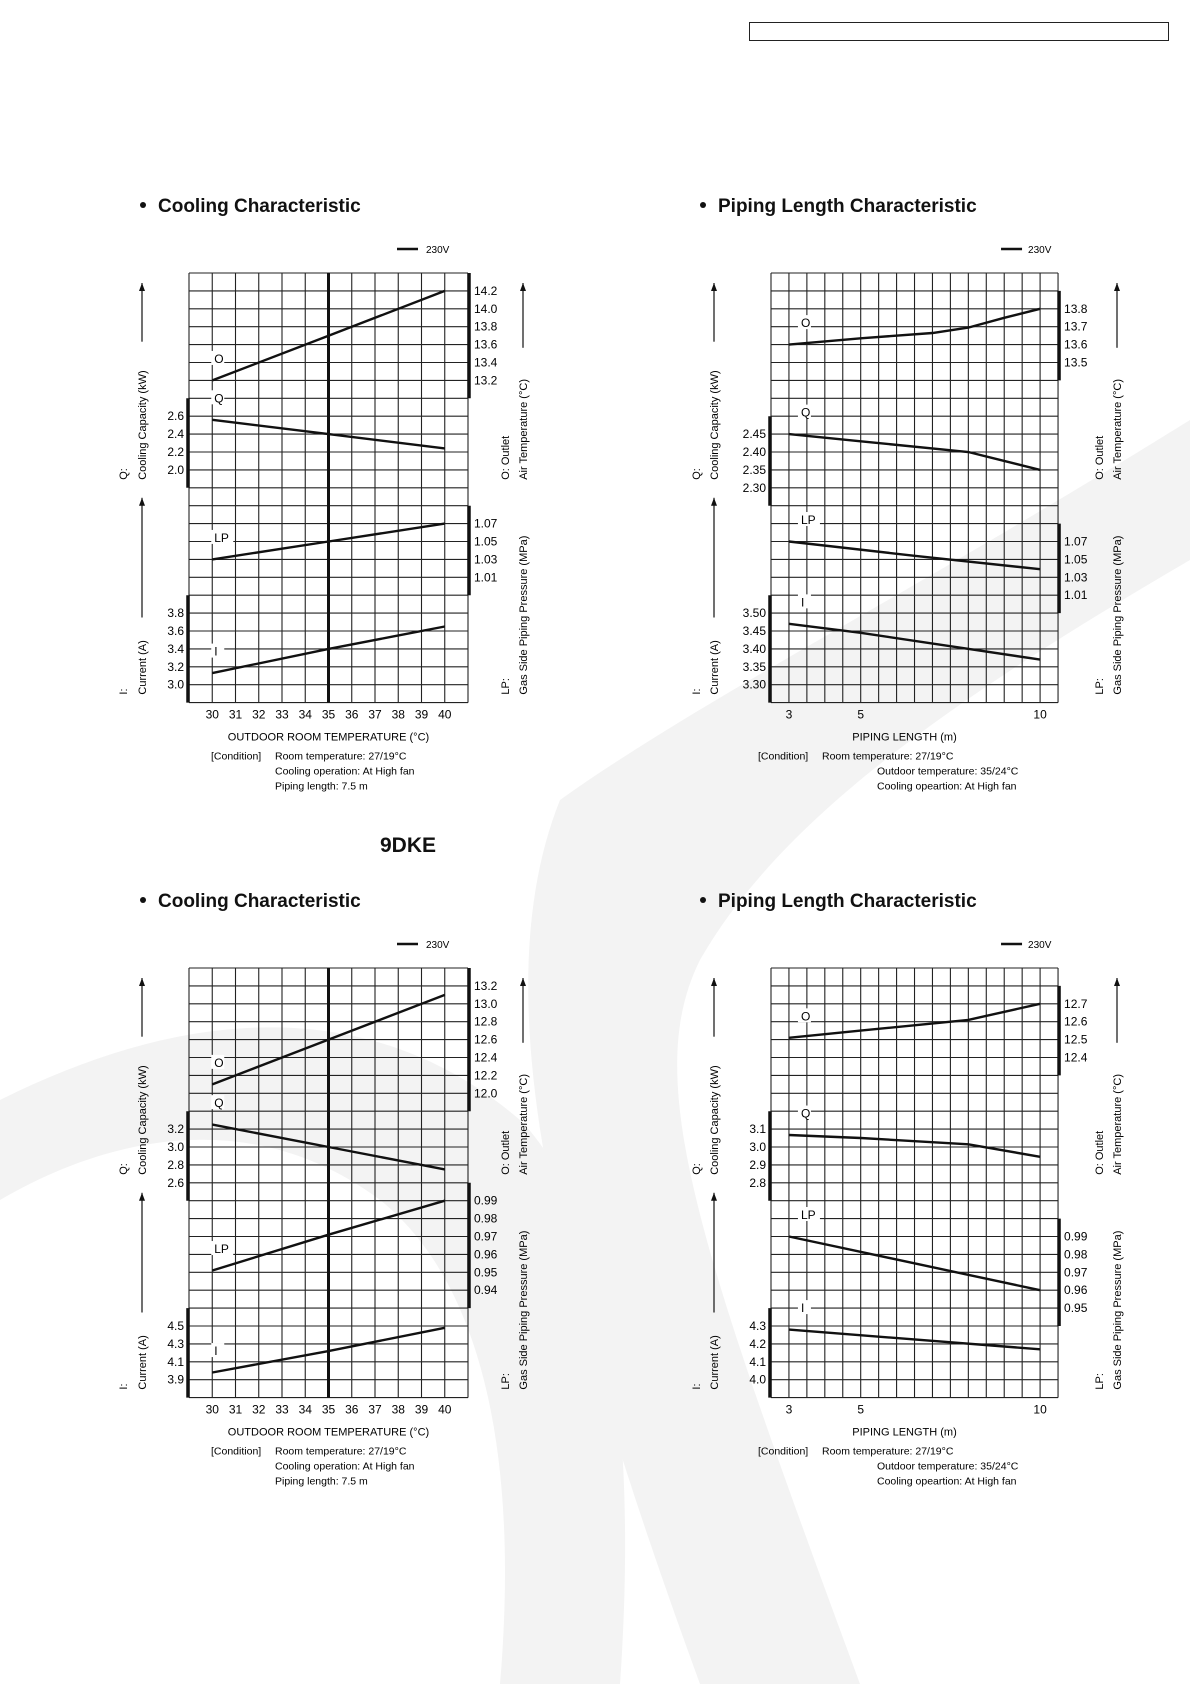 This screenshot has width=1190, height=1684. What do you see at coordinates (755, 667) in the screenshot?
I see `y-tick-label: 3.35` at bounding box center [755, 667].